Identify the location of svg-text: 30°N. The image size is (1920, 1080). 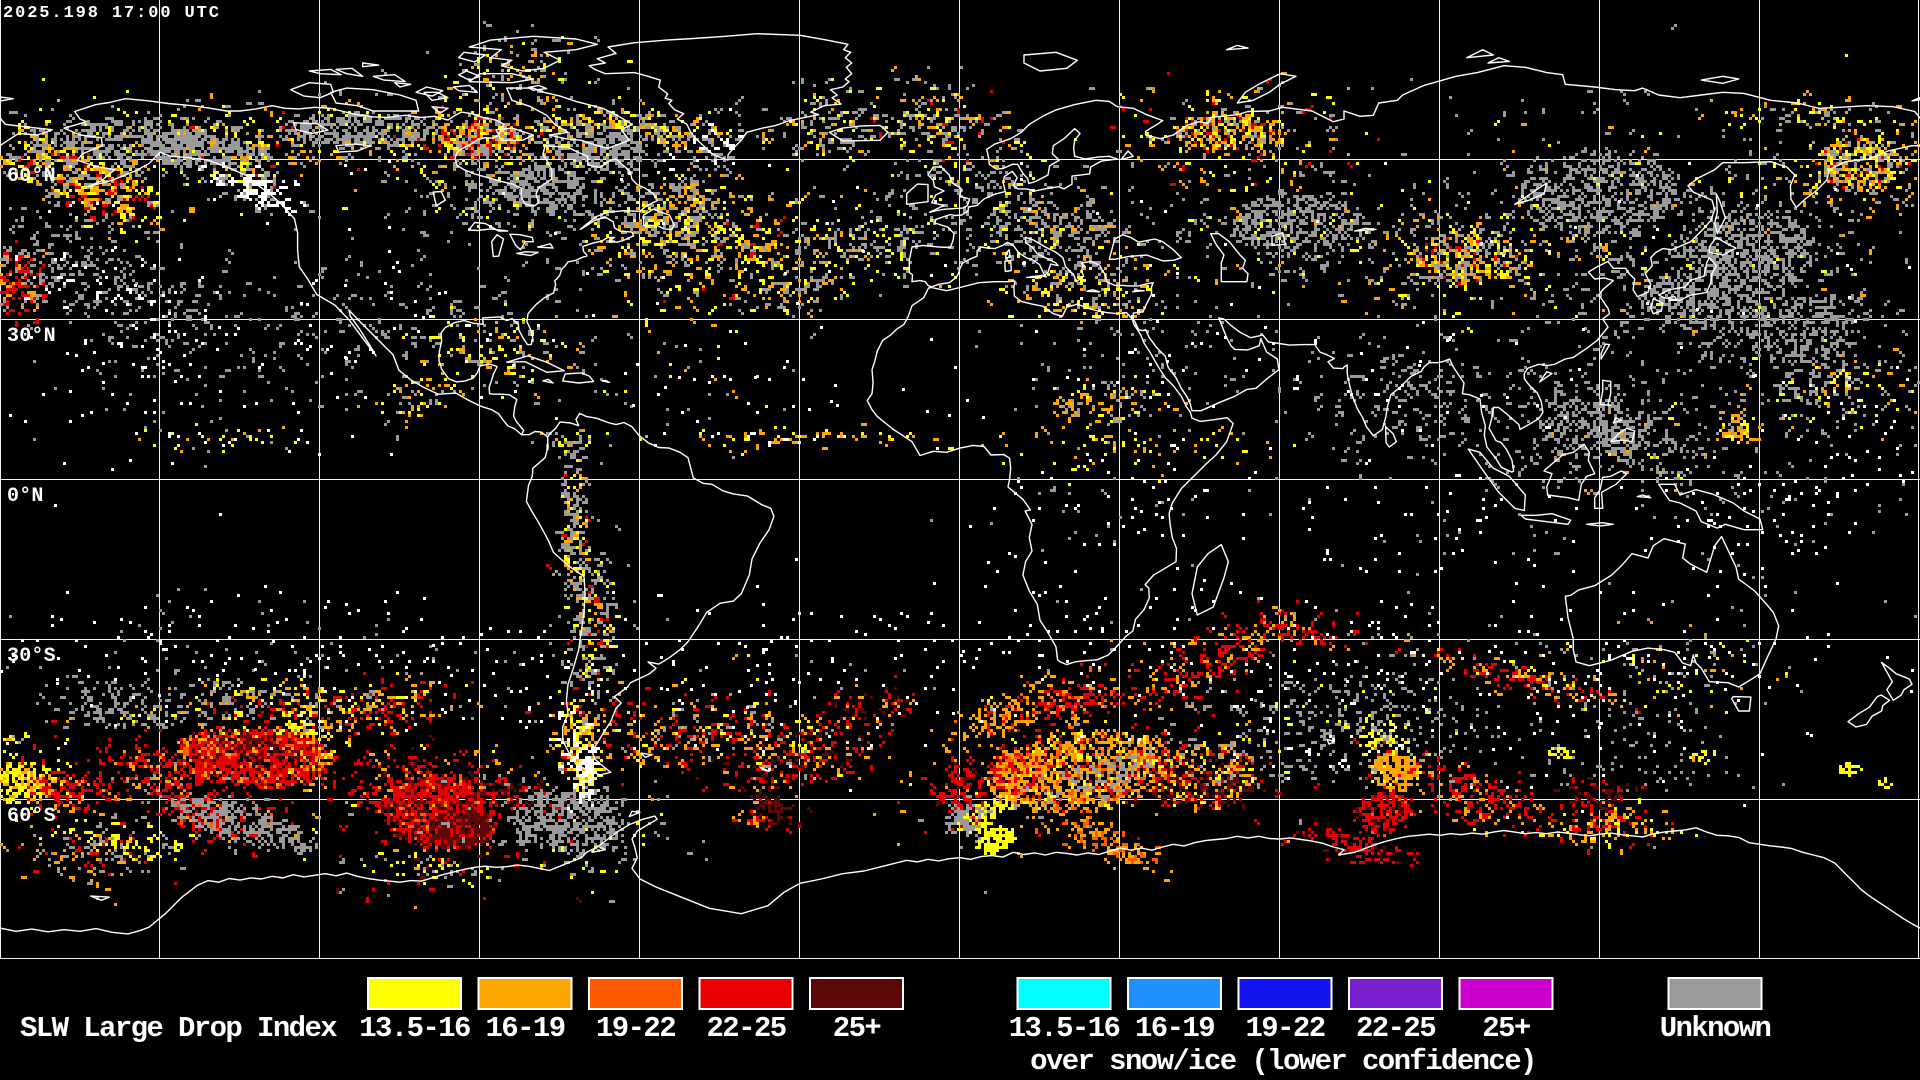
(31, 336).